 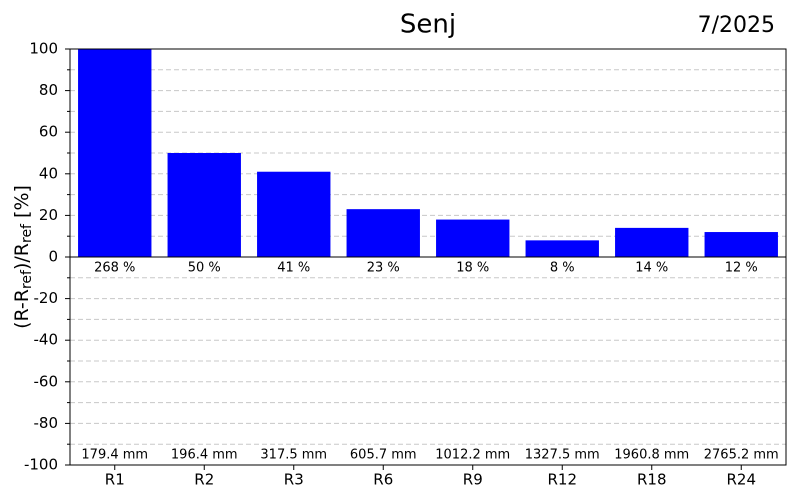 I want to click on value-label: 14 %, so click(x=651, y=268).